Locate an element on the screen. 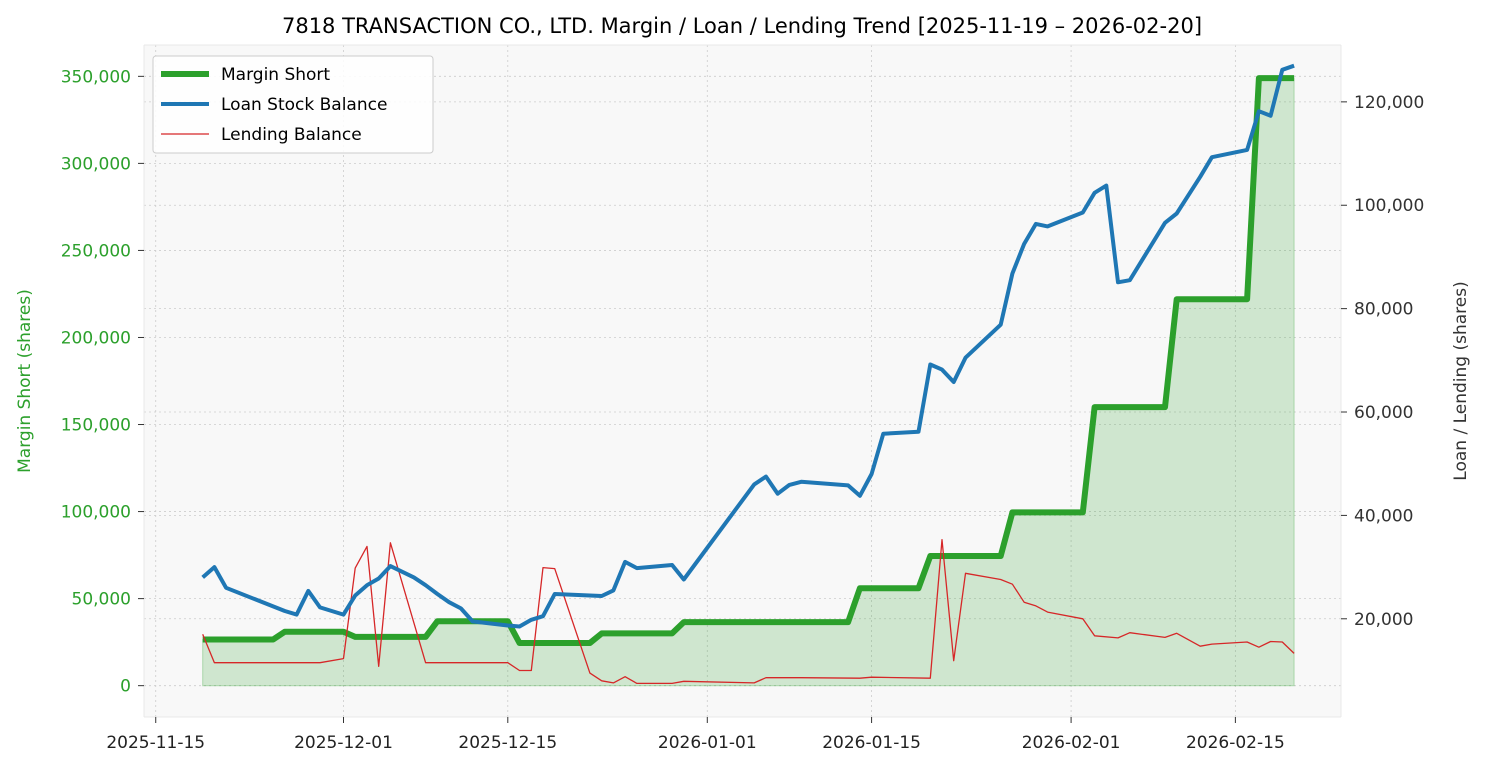  right-tick-label: 80,000 is located at coordinates (1383, 310).